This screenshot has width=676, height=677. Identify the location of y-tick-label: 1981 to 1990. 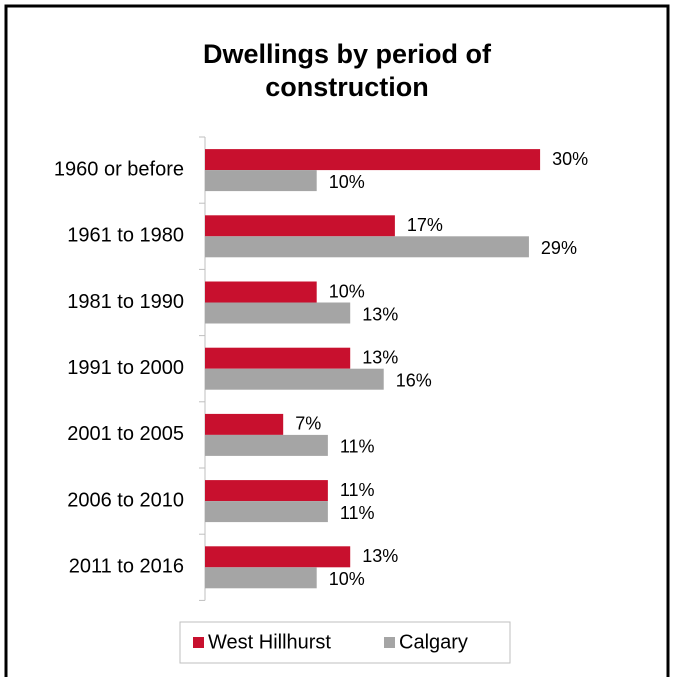
(125, 302).